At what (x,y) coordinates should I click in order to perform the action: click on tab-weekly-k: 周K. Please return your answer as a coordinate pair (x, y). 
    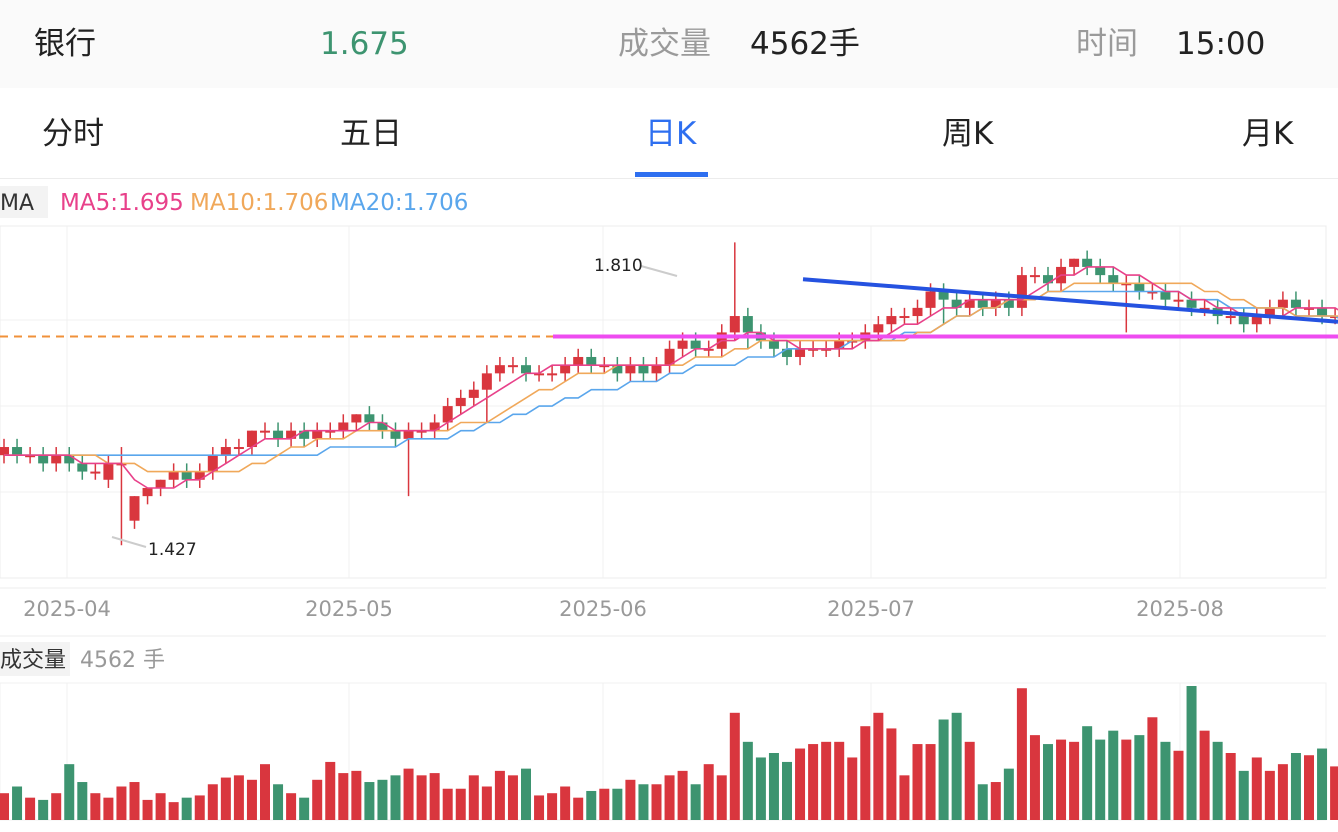
    Looking at the image, I should click on (968, 134).